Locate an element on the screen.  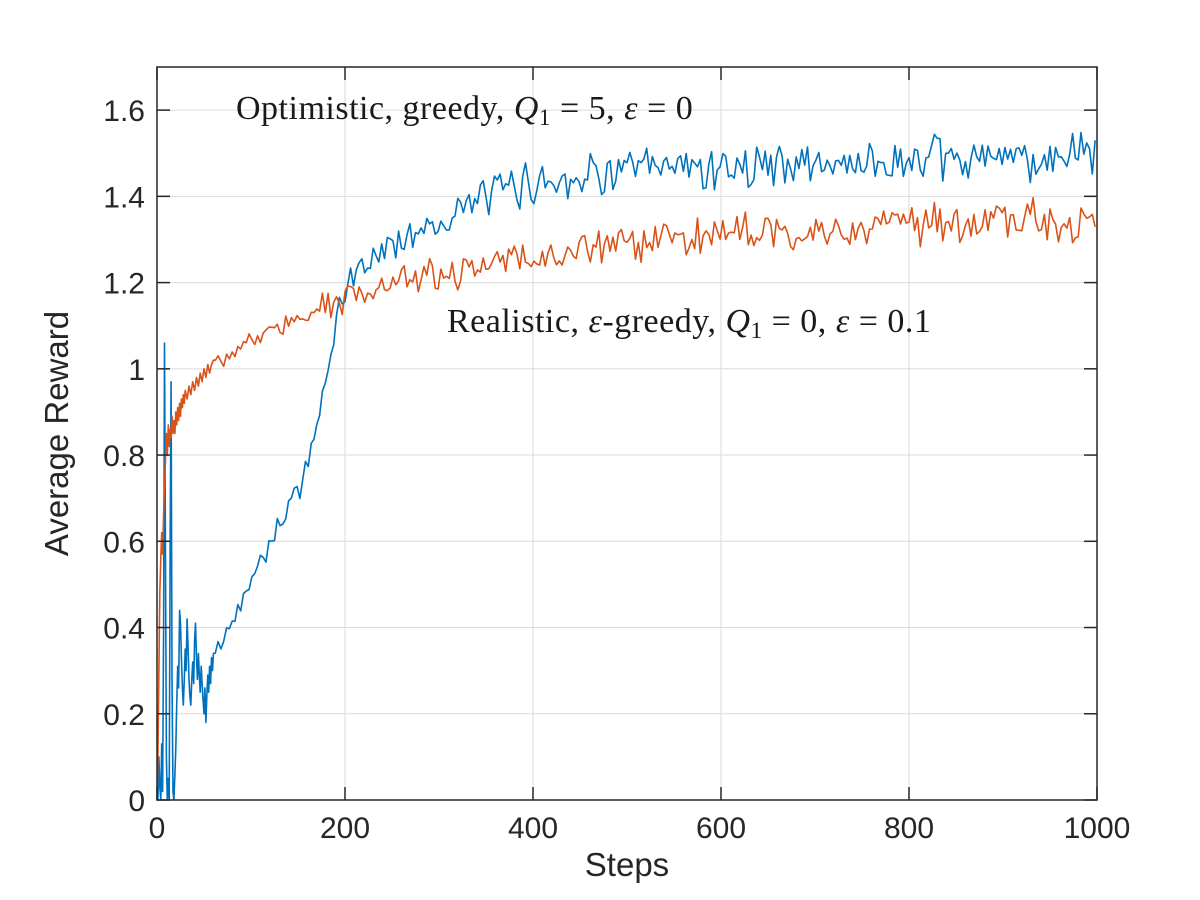
y-tick-label: 0.6 is located at coordinates (124, 542).